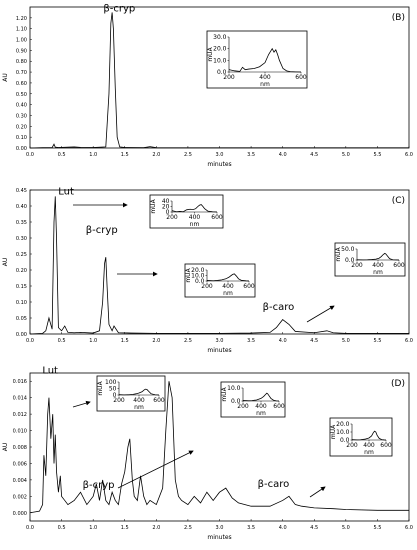 Image resolution: width=417 pixels, height=550 pixels. Describe the element at coordinates (348, 249) in the screenshot. I see `inset-y-tick-label: 50.0` at that location.